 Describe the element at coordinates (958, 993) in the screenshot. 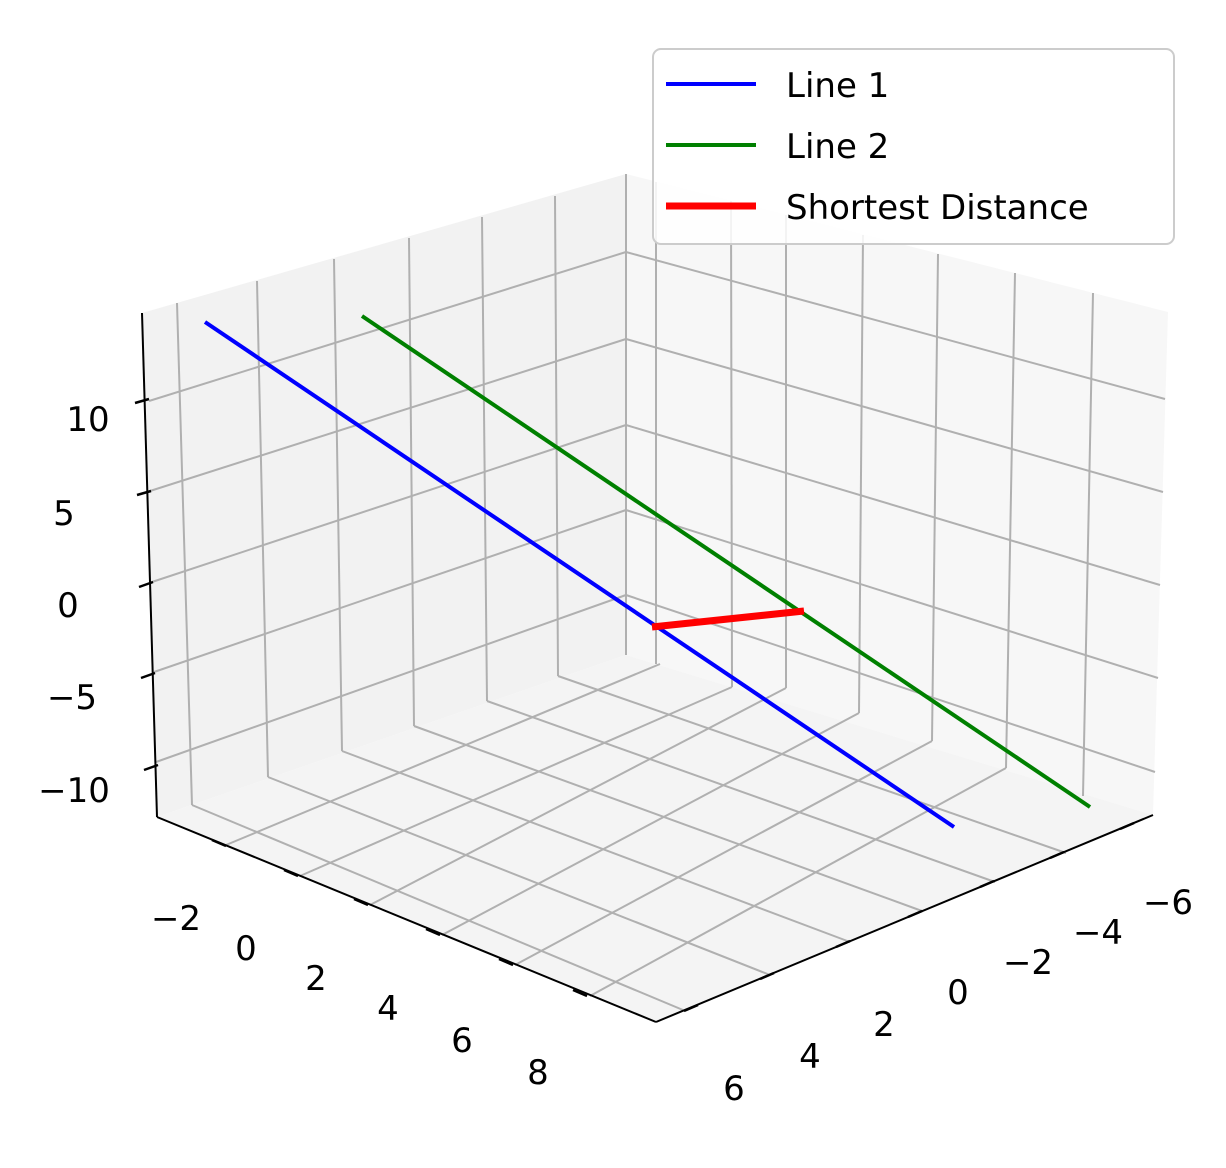

I see `y-tick-label: 0` at that location.